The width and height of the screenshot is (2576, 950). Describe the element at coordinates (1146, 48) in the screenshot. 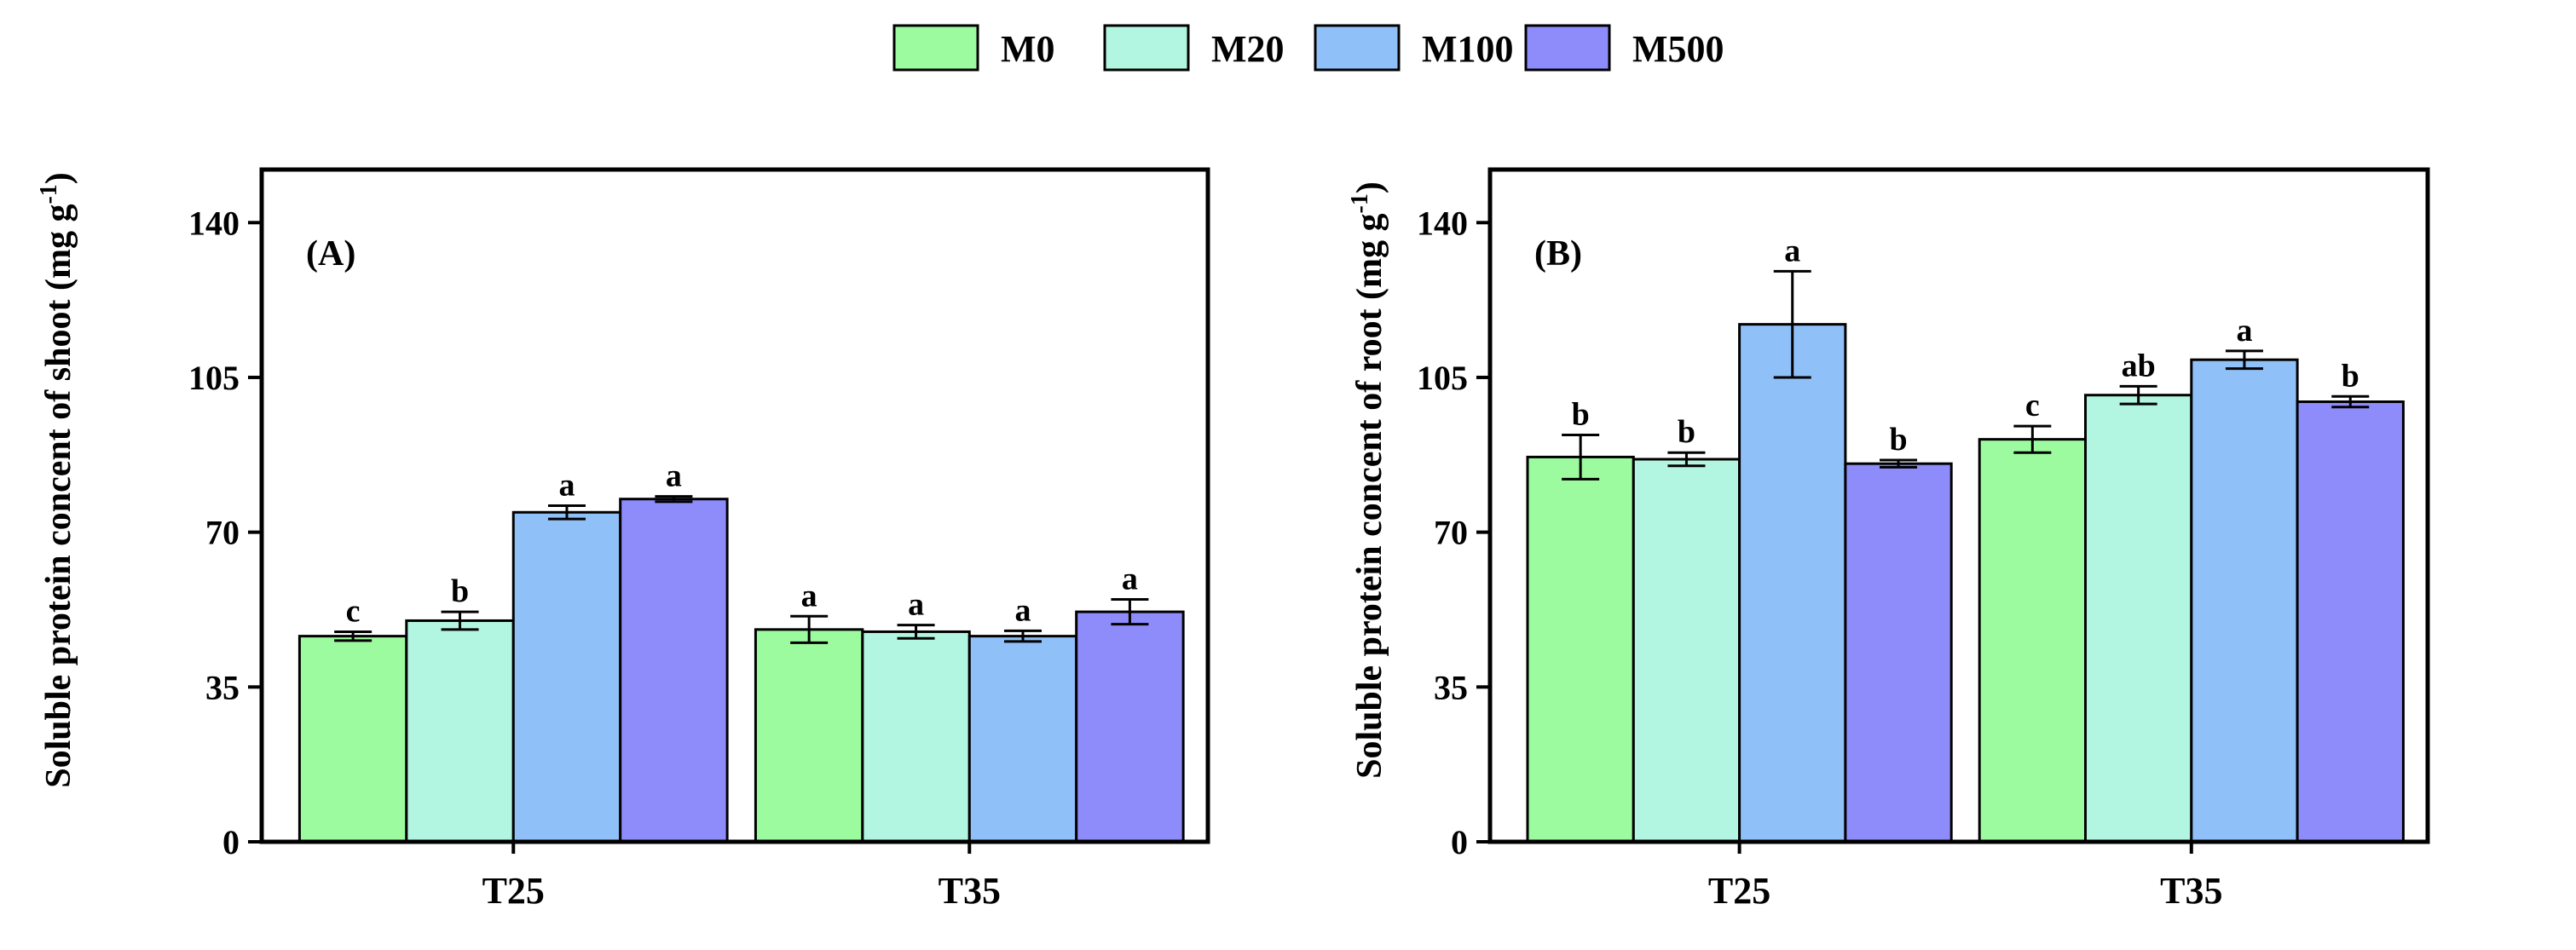

I see `legend-swatch-m20` at that location.